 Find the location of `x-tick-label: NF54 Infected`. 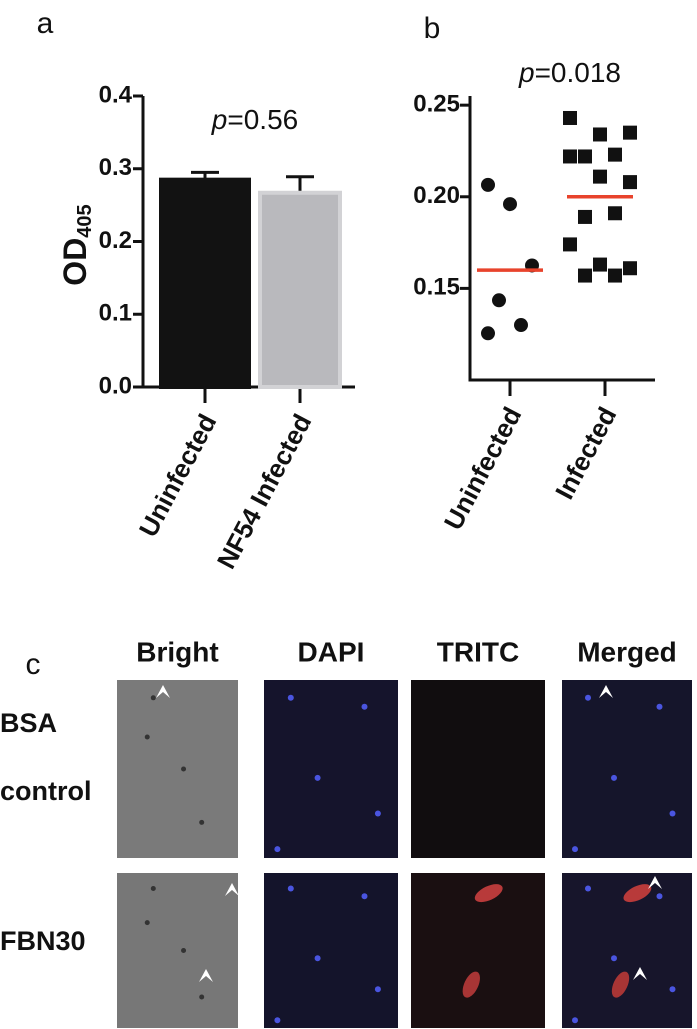

x-tick-label: NF54 Infected is located at coordinates (264, 491).